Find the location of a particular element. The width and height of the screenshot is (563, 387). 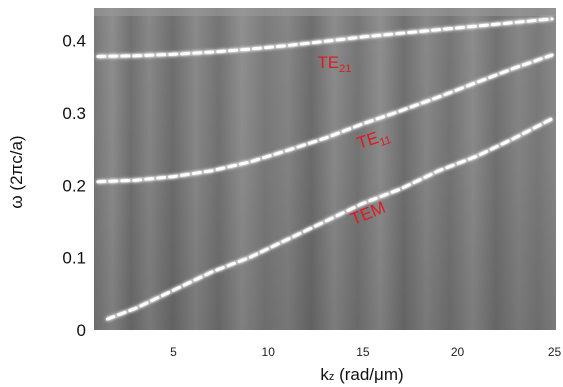

x-tick-label: 20 is located at coordinates (458, 352).